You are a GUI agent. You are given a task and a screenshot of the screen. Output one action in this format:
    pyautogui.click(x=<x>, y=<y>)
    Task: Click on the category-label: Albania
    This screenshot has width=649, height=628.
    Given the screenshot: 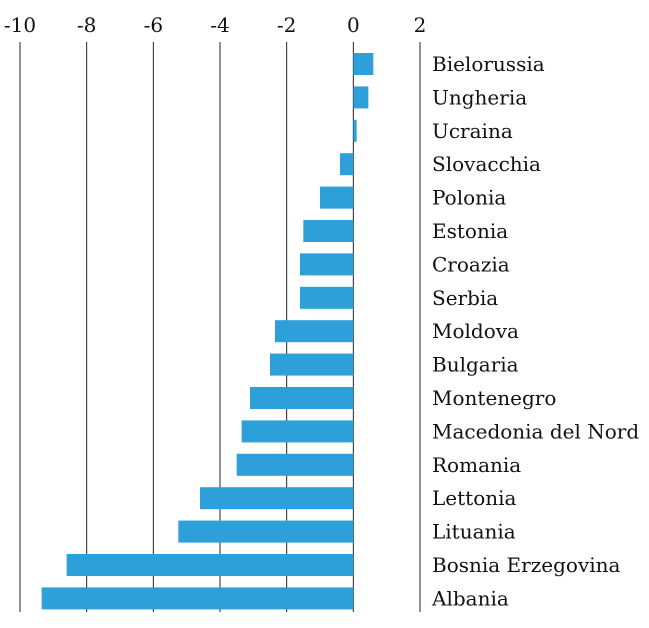 What is the action you would take?
    pyautogui.click(x=470, y=598)
    